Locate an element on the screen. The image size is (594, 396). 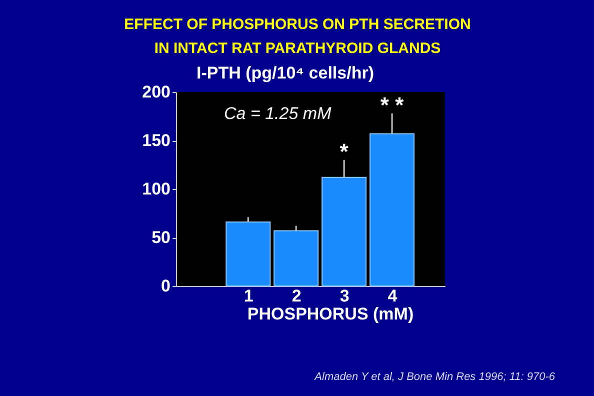
y-tick-label: 100 is located at coordinates (156, 189).